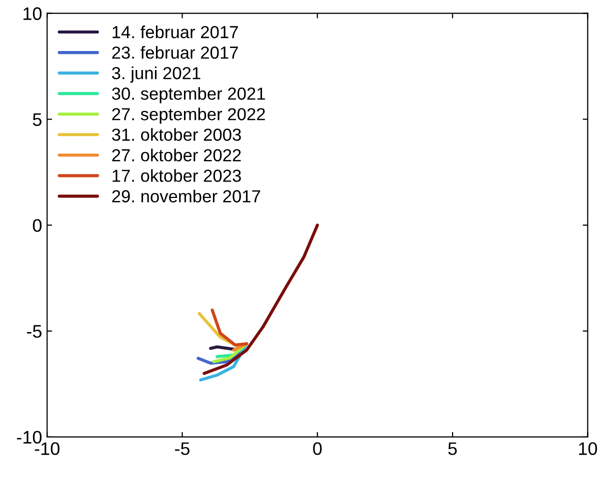 Image resolution: width=604 pixels, height=477 pixels. What do you see at coordinates (176, 134) in the screenshot?
I see `legend-label: 31. oktober 2003` at bounding box center [176, 134].